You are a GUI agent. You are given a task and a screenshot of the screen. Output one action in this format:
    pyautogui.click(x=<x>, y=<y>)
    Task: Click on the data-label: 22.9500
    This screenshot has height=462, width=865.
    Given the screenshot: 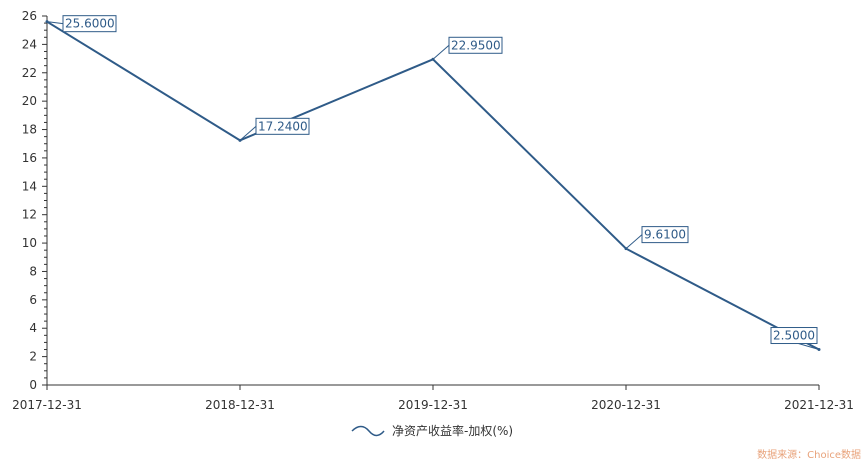 What is the action you would take?
    pyautogui.click(x=476, y=45)
    